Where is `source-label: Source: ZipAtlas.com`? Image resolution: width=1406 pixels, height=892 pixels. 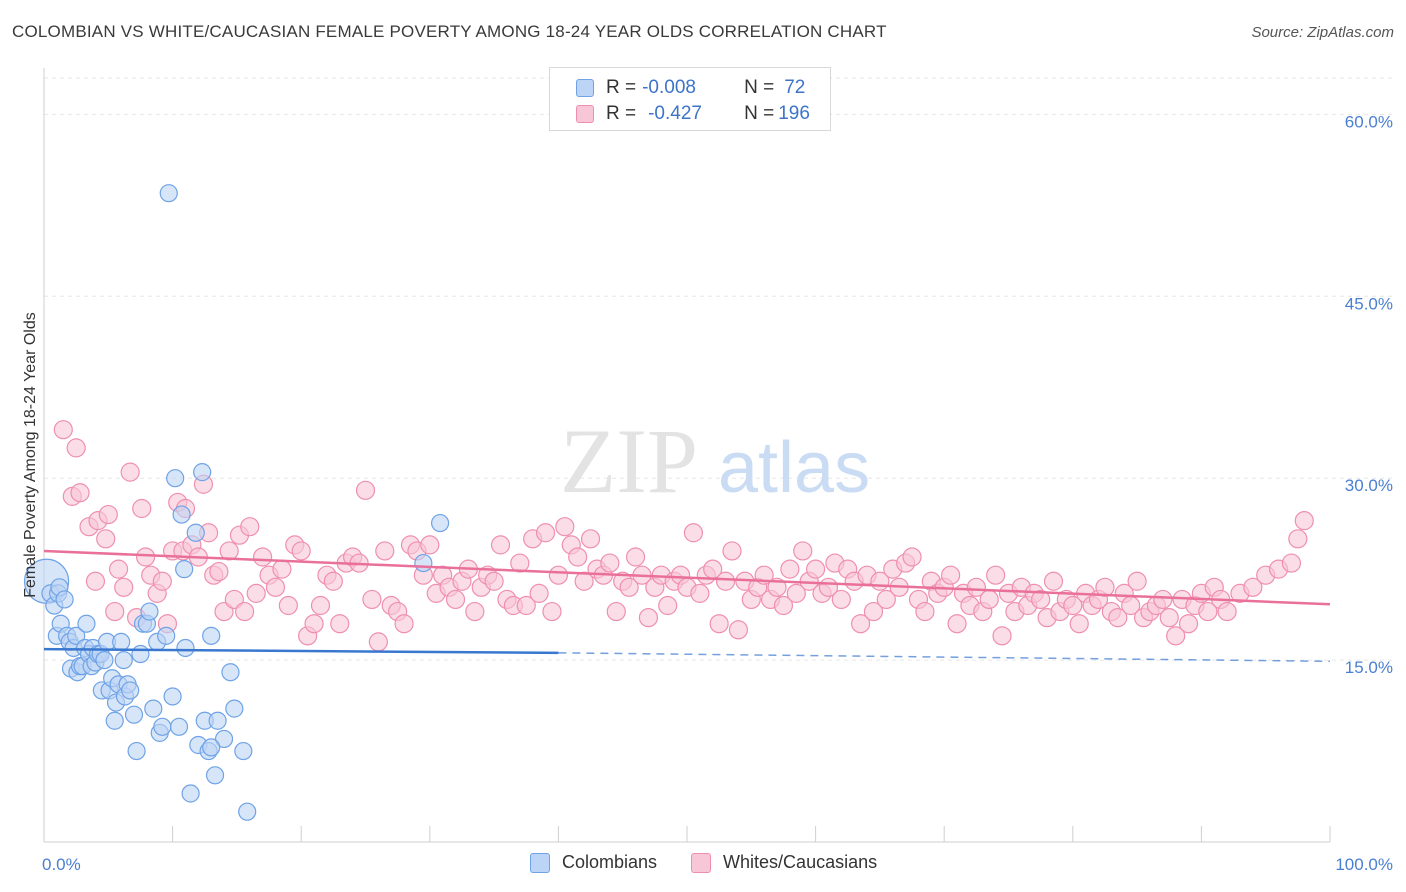 source-label: Source: ZipAtlas.com is located at coordinates (1322, 32).